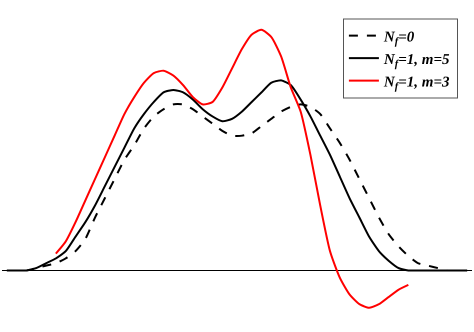 The image size is (474, 332). Describe the element at coordinates (416, 83) in the screenshot. I see `legend-label: N$_{f}$=1, m=3` at that location.